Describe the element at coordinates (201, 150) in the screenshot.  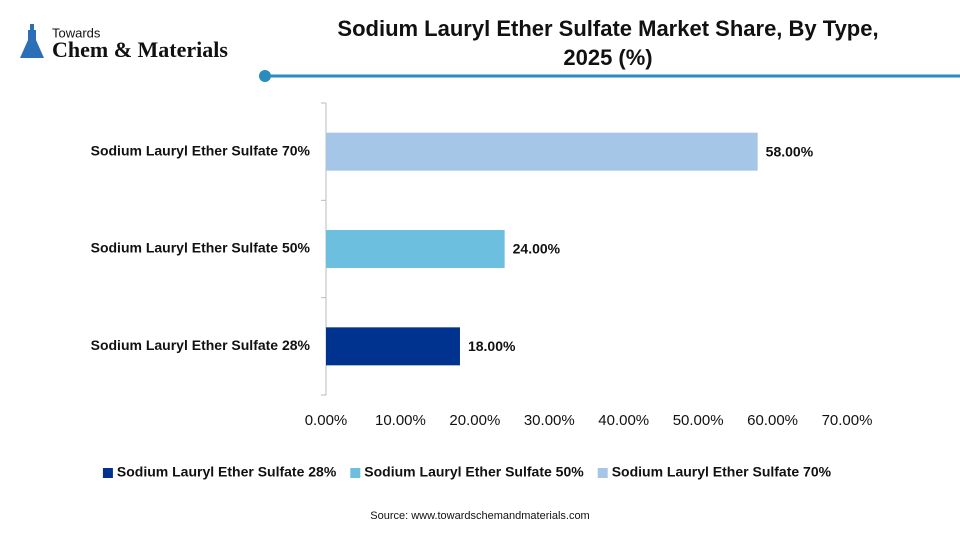
I see `y-tick-label: Sodium Lauryl Ether Sulfate 70%` at that location.